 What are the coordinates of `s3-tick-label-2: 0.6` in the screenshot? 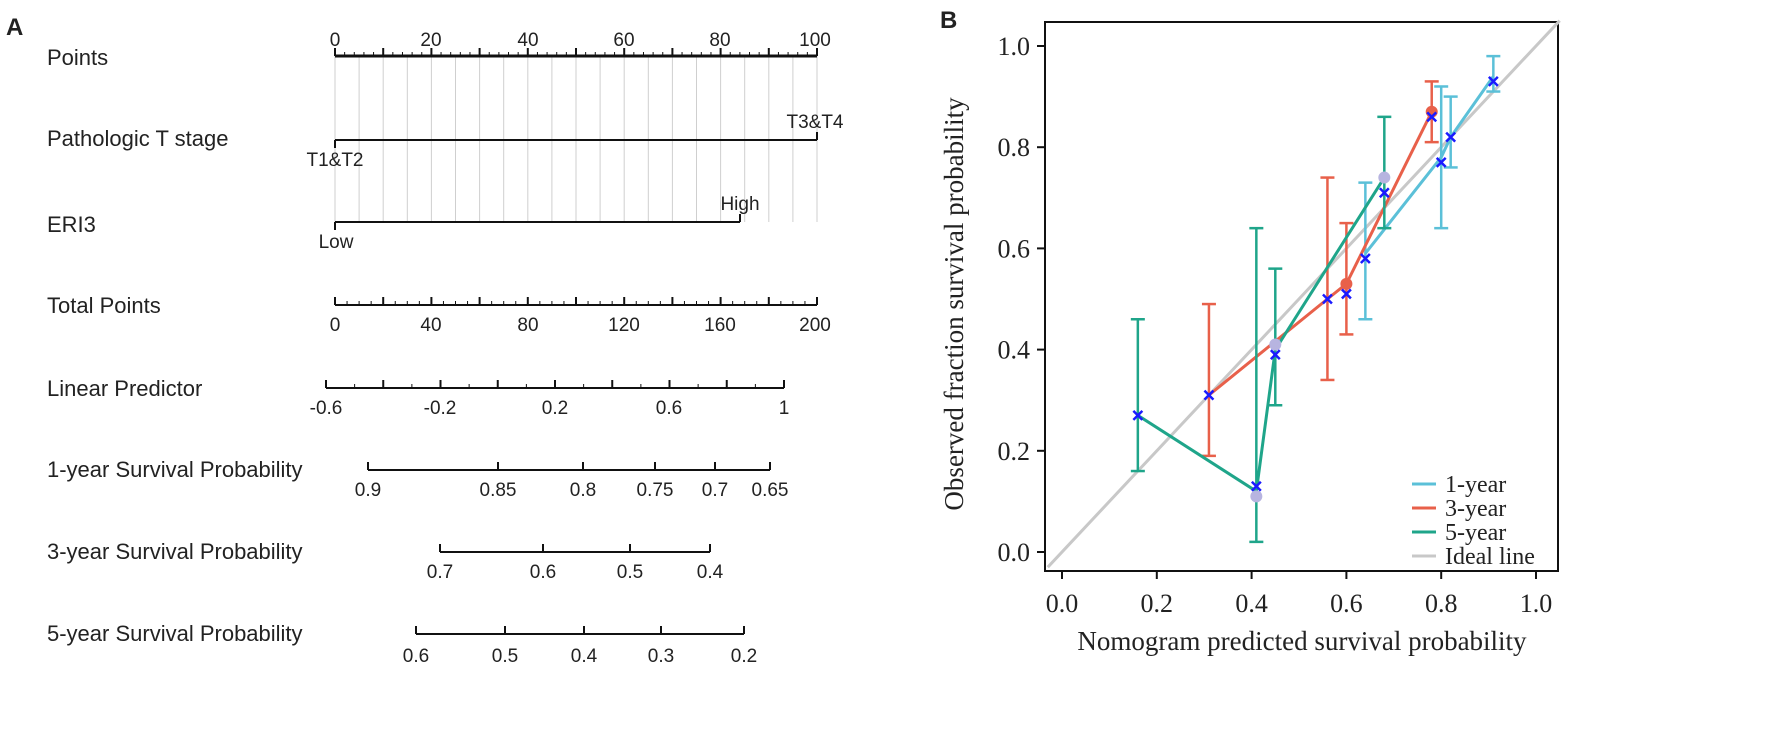 It's located at (543, 572).